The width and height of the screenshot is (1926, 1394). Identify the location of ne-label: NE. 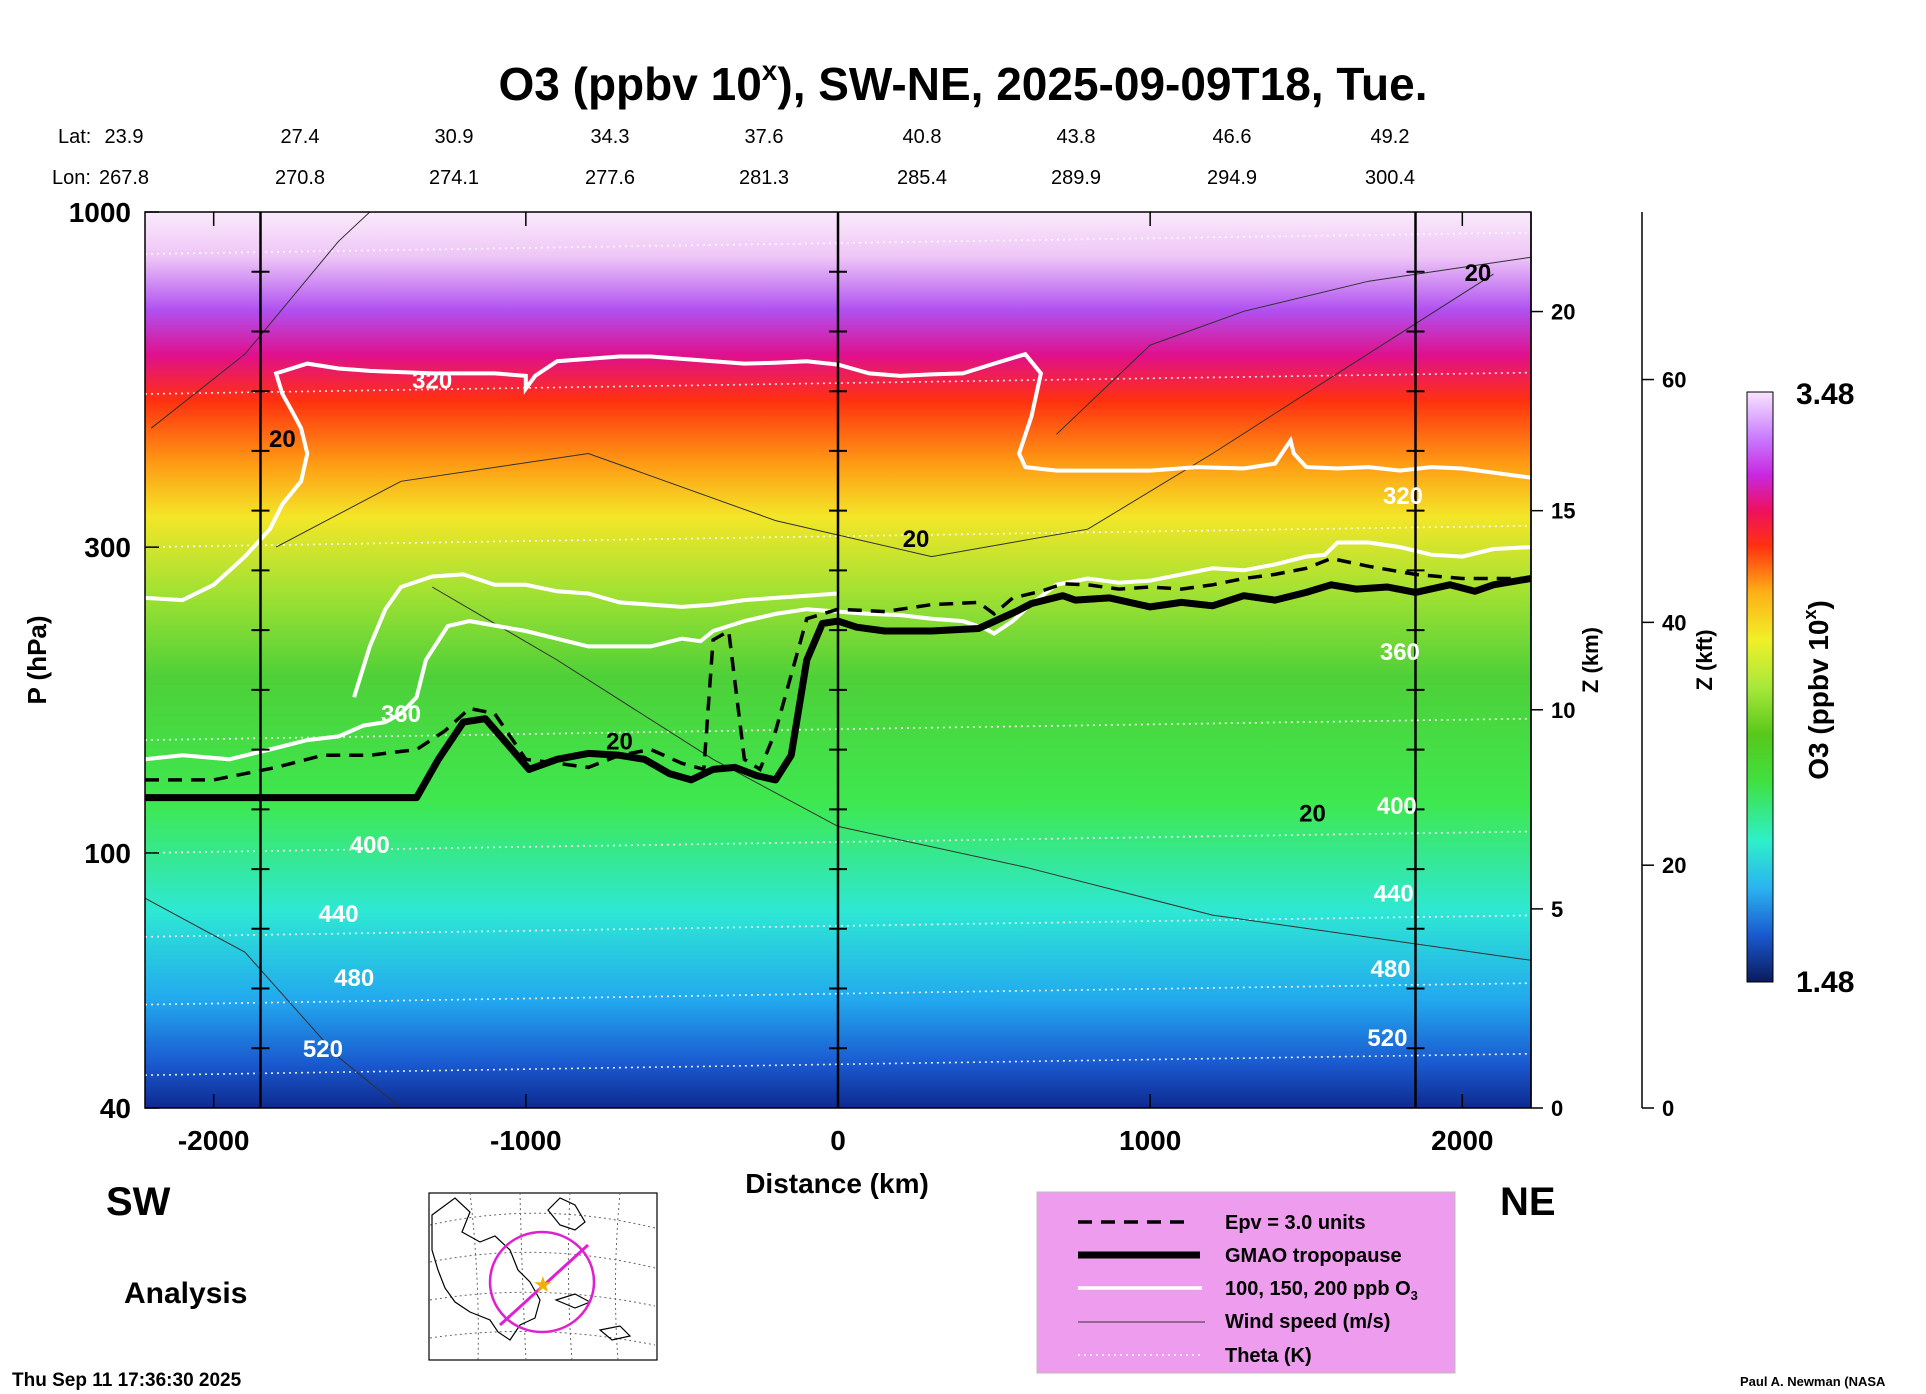
(1528, 1202).